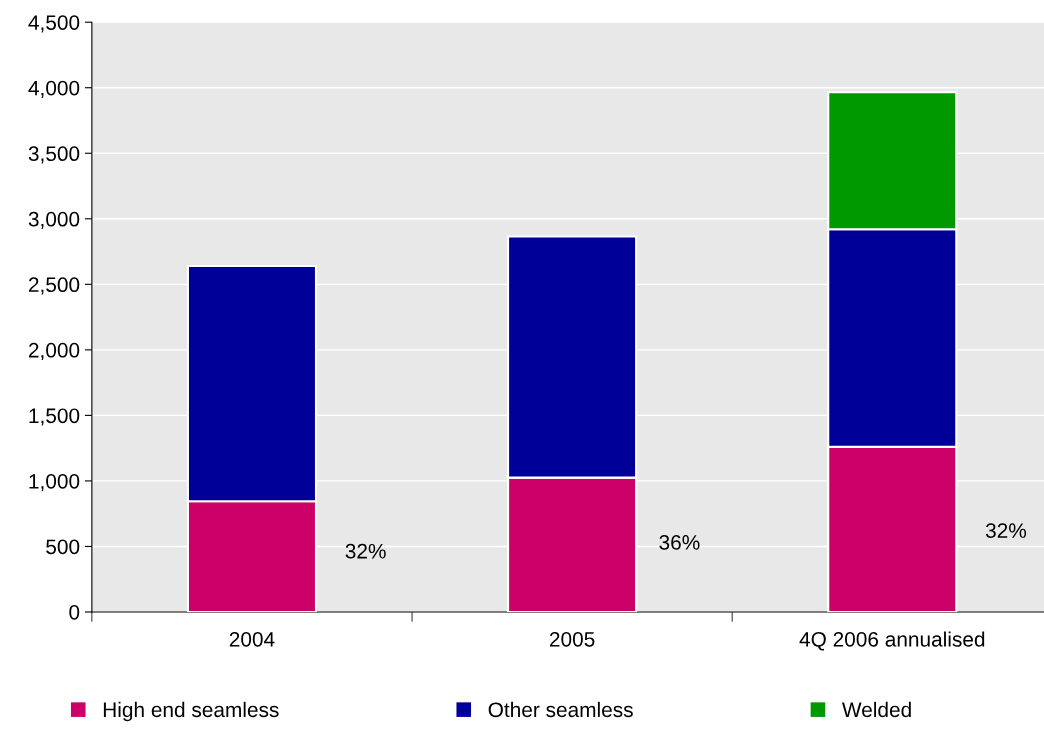 The width and height of the screenshot is (1044, 740). Describe the element at coordinates (54, 155) in the screenshot. I see `y-tick-label: 3,500` at that location.